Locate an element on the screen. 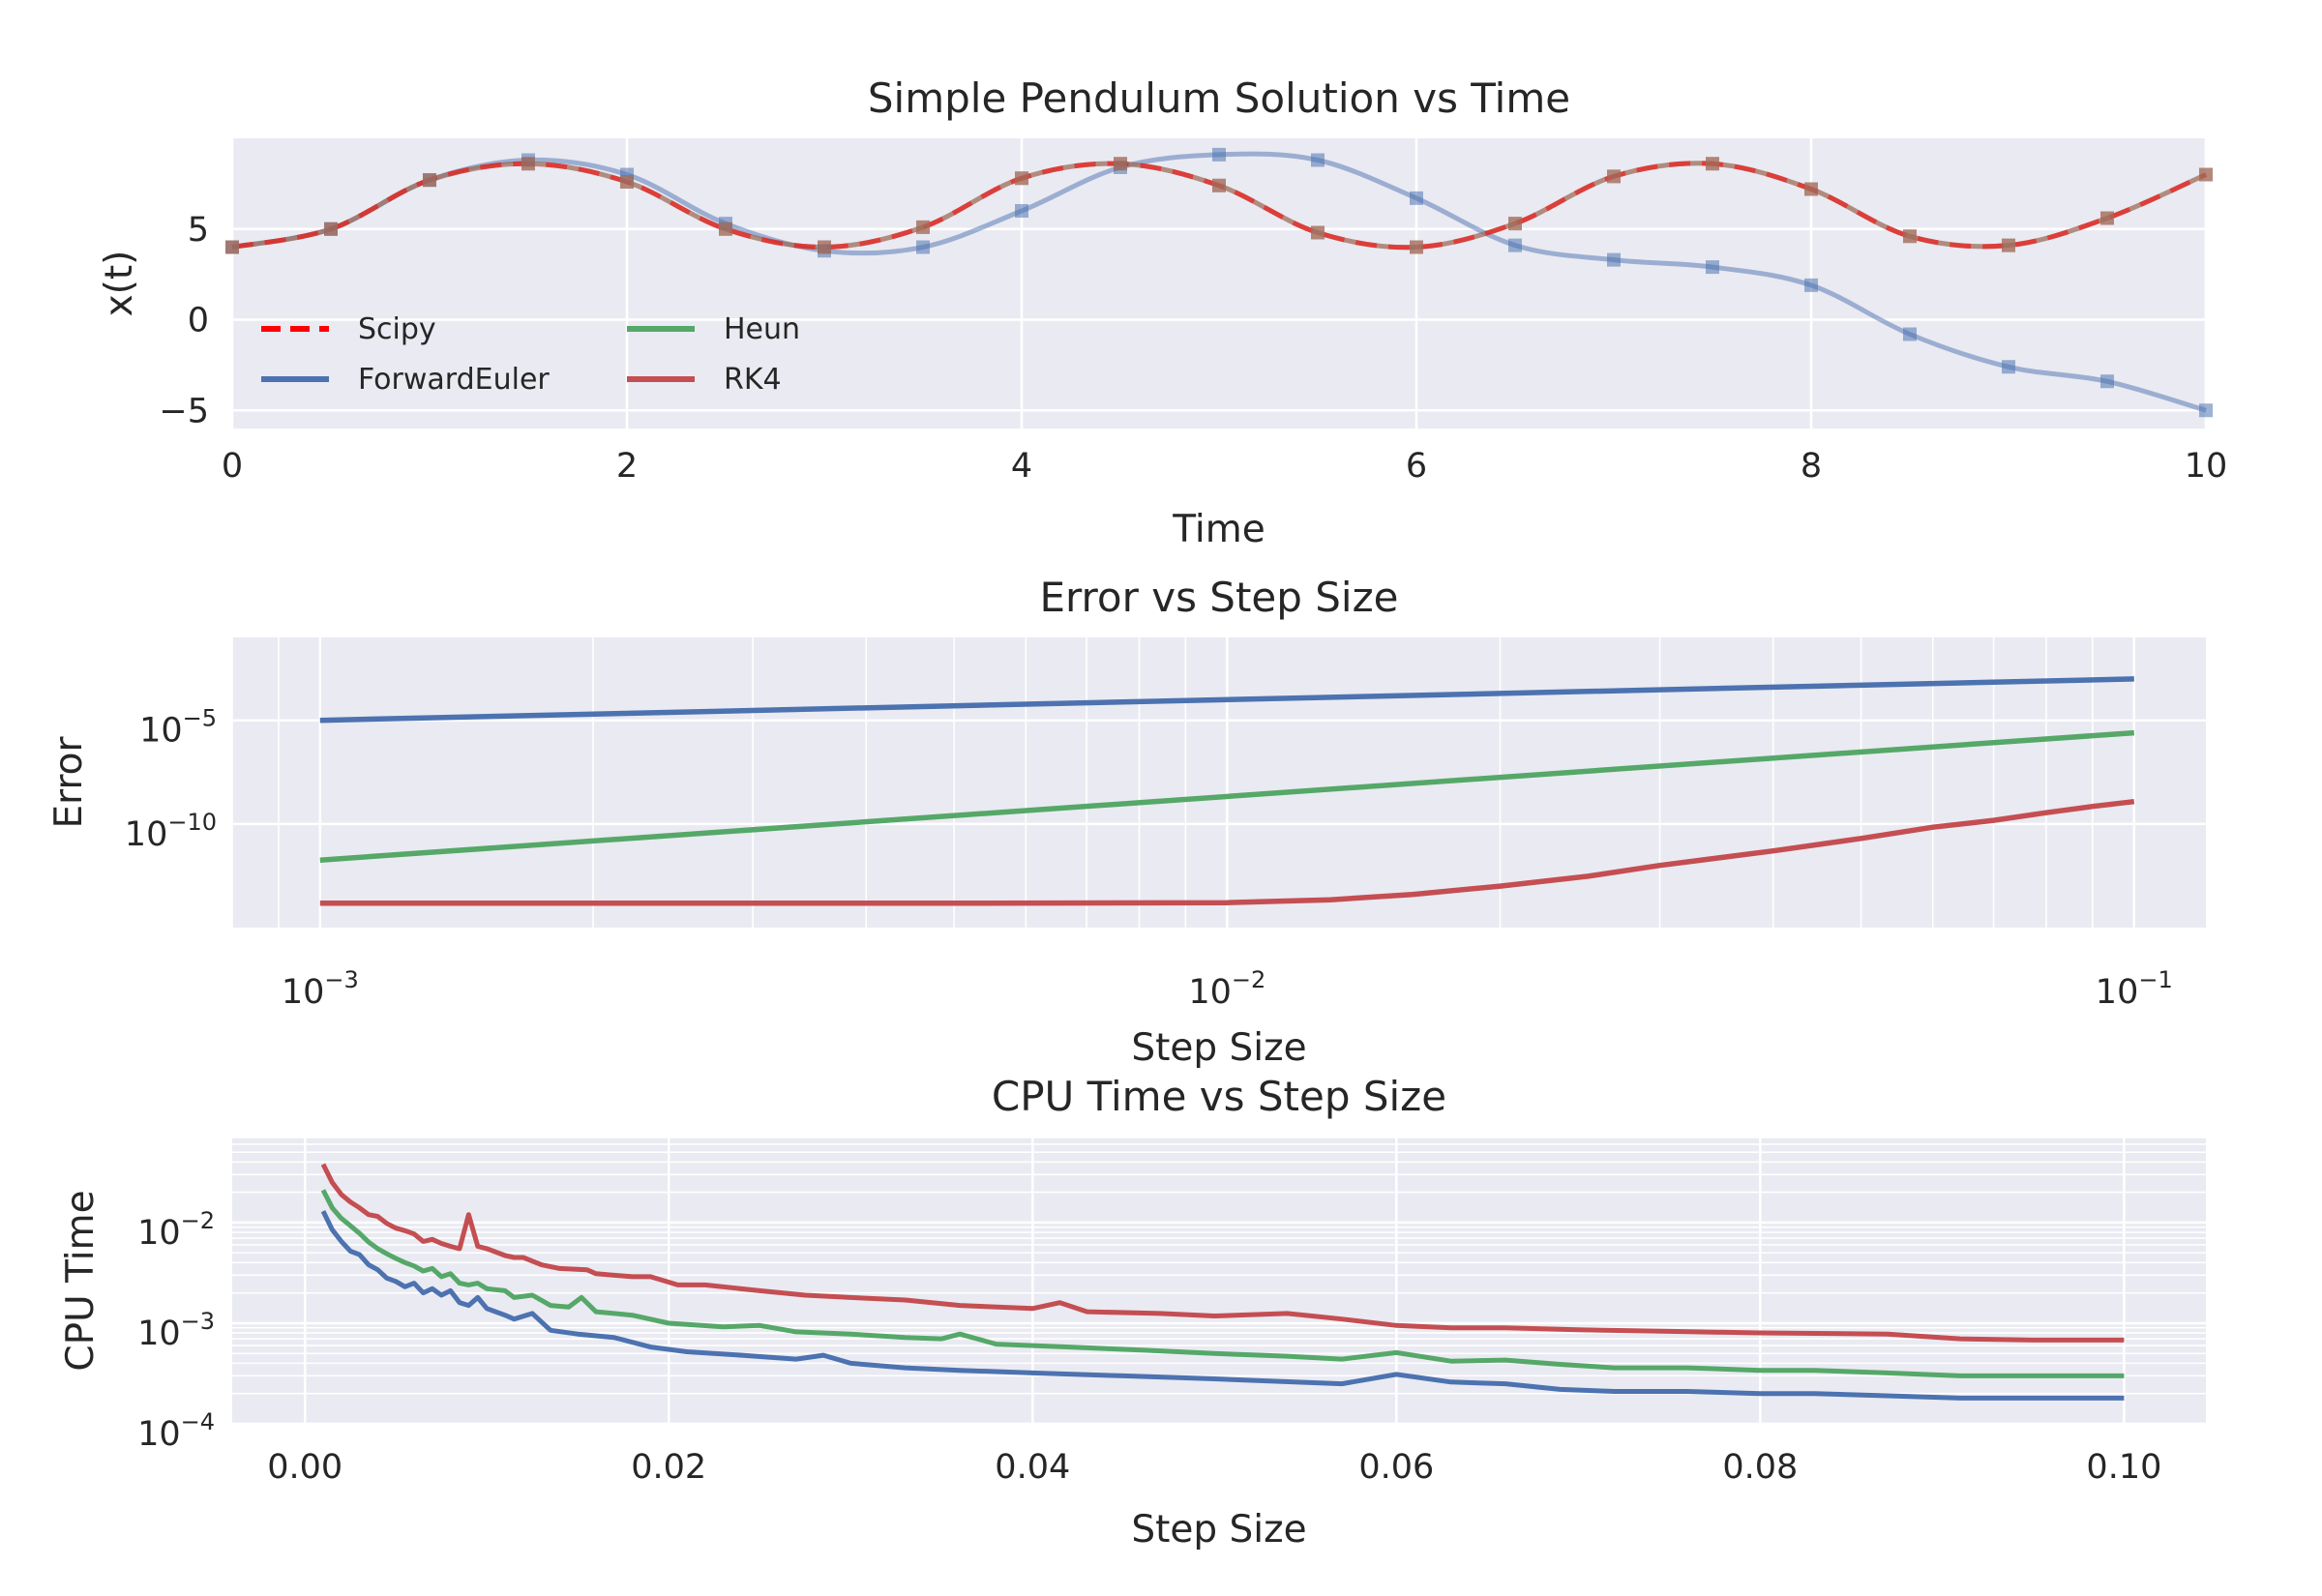 The height and width of the screenshot is (1596, 2322). y-tick-label: 0 is located at coordinates (198, 321).